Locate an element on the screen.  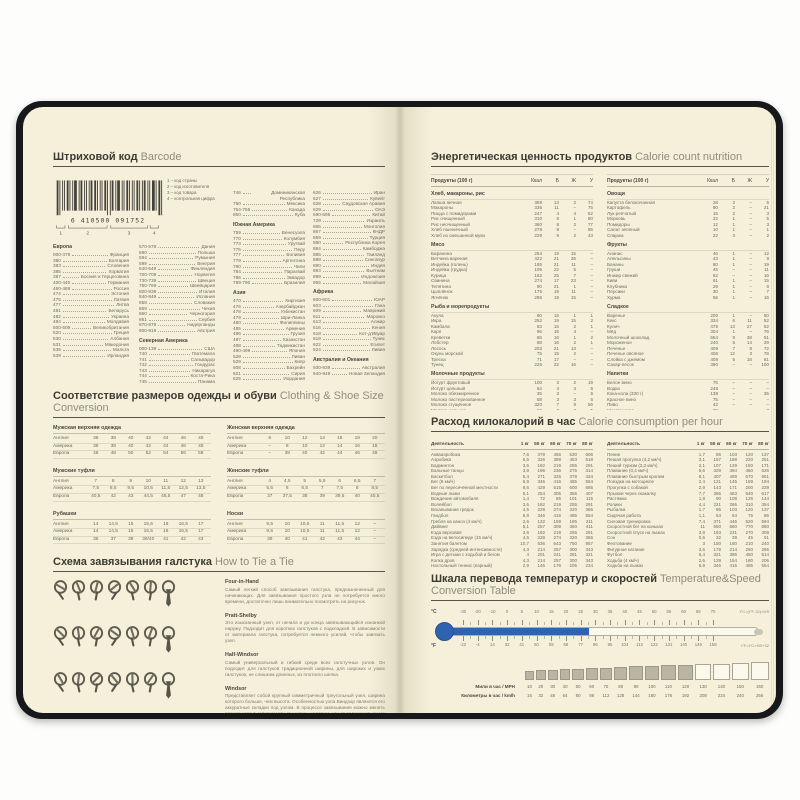
country-code: 858 is located at coordinates (143, 302).